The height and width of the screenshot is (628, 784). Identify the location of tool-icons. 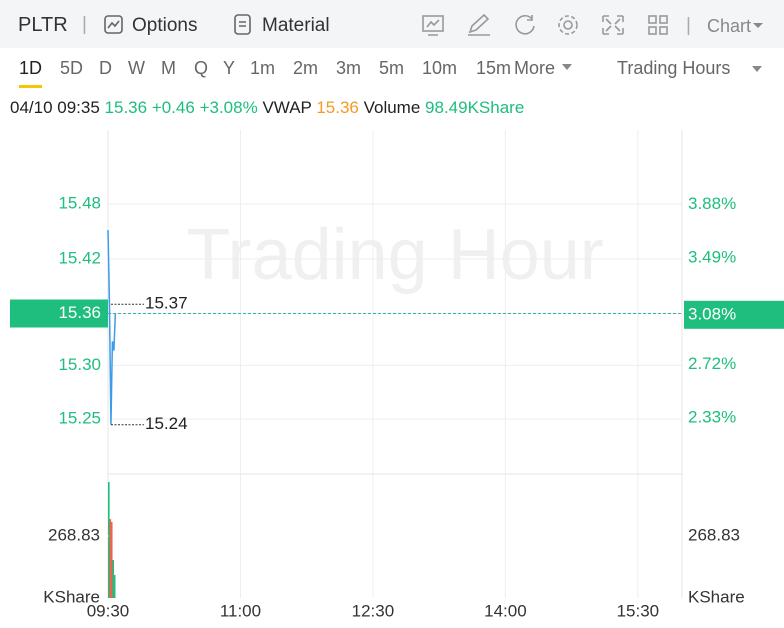
(545, 24).